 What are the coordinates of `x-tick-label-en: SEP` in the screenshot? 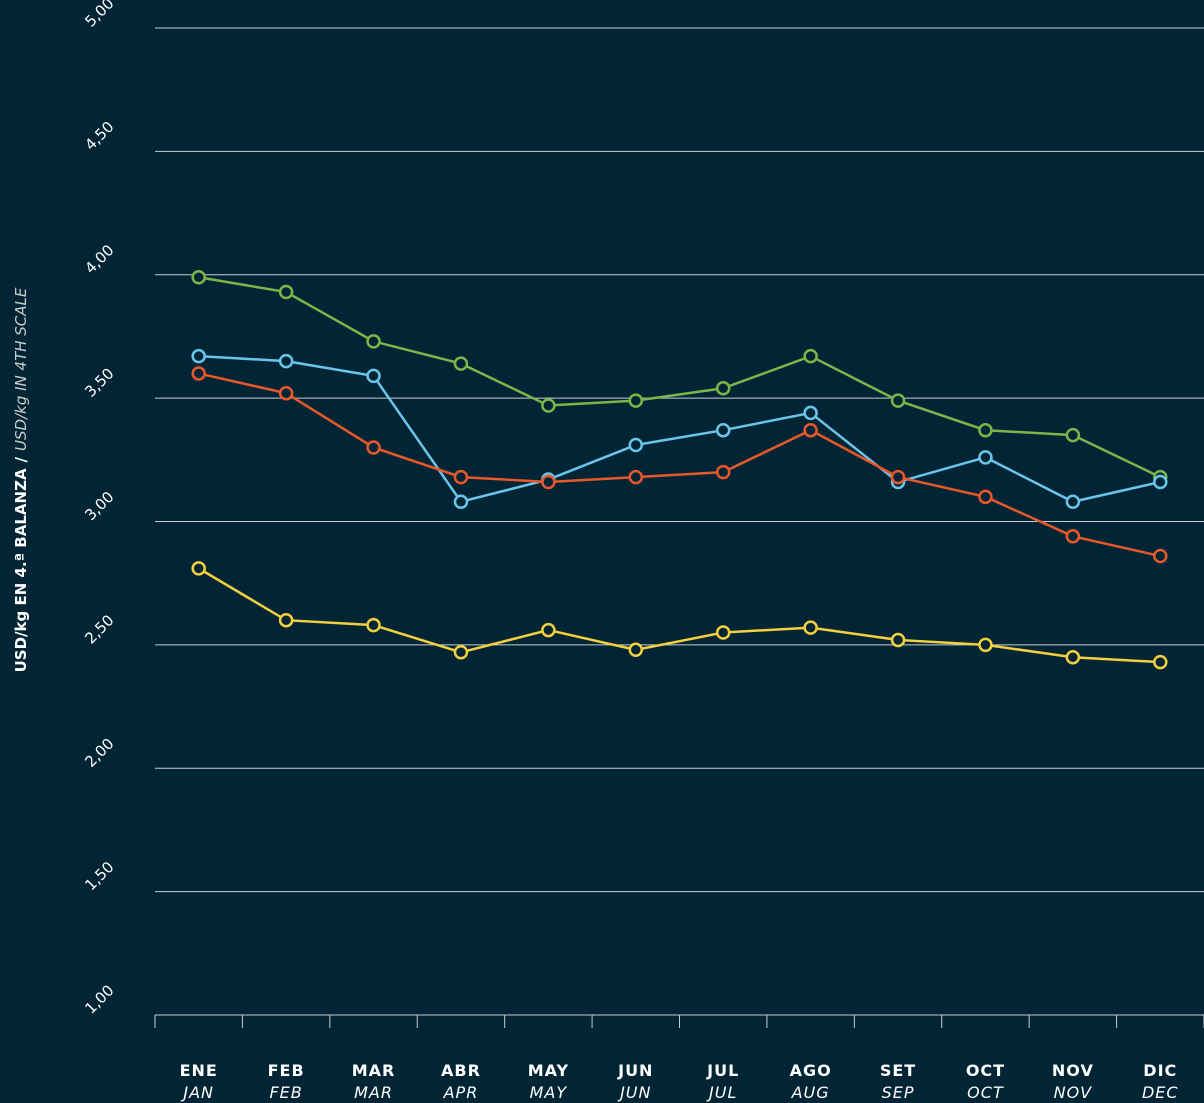 It's located at (898, 1092).